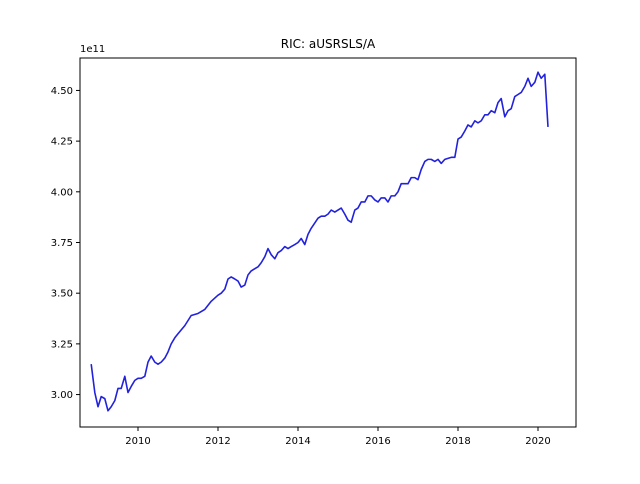 The height and width of the screenshot is (484, 640). What do you see at coordinates (328, 44) in the screenshot?
I see `chart-title: RIC: aUSRSLS/A` at bounding box center [328, 44].